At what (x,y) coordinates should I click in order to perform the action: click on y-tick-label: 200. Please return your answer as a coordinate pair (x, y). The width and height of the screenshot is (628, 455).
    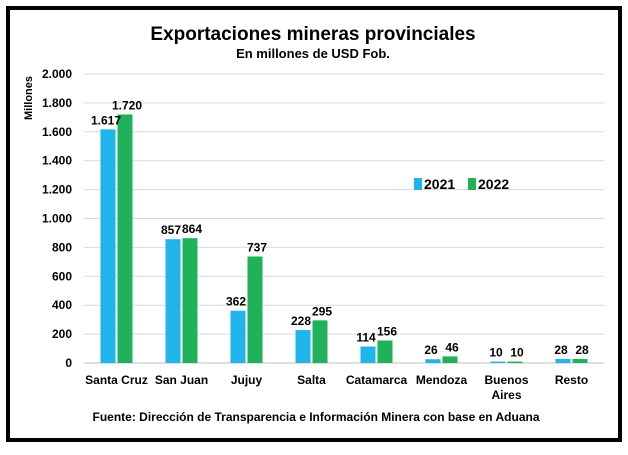
    Looking at the image, I should click on (62, 334).